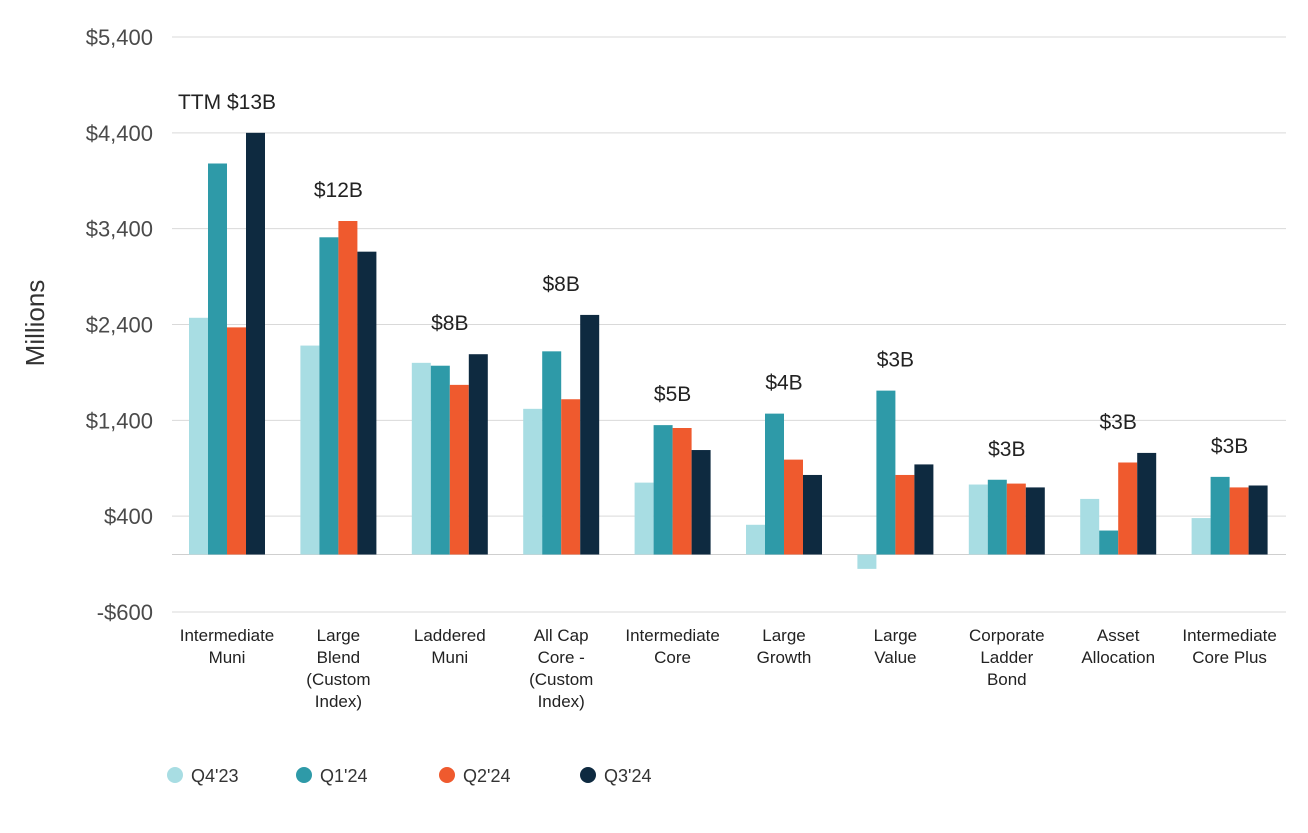 The height and width of the screenshot is (833, 1308). I want to click on category-label: Intermediate Core, so click(672, 646).